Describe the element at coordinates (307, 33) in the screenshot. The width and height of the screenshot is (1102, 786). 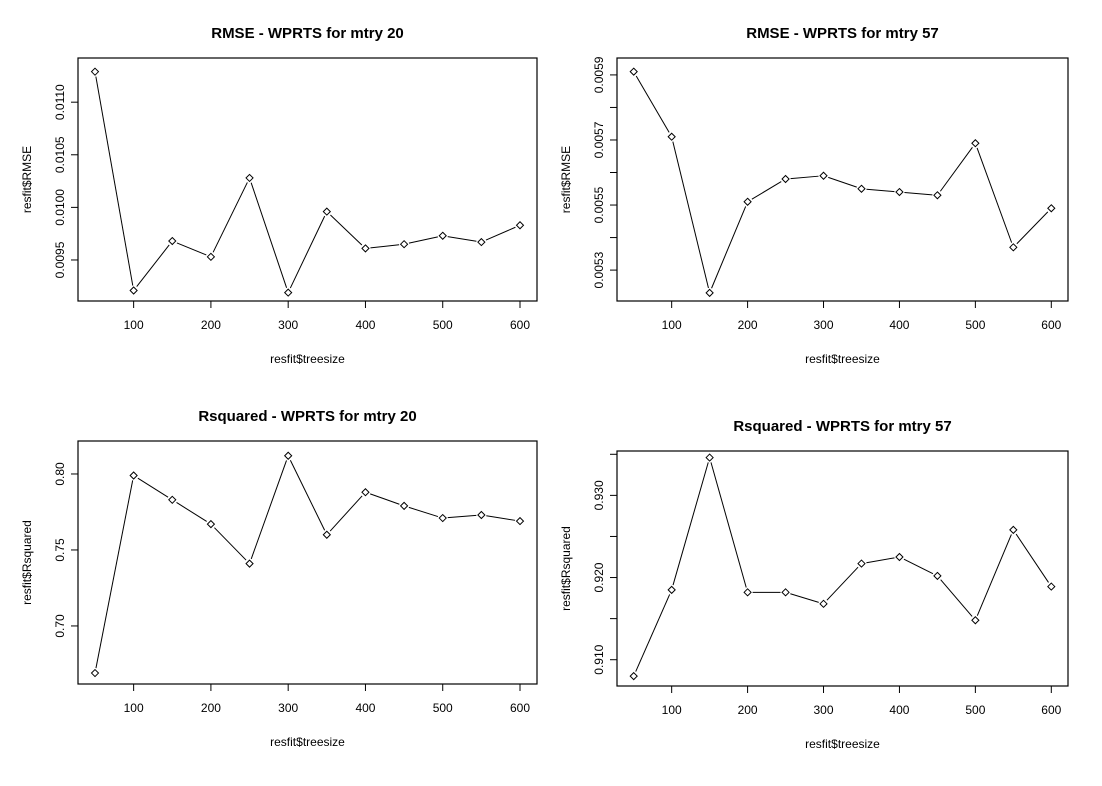
I see `chart-title: RMSE - WPRTS for mtry 20` at that location.